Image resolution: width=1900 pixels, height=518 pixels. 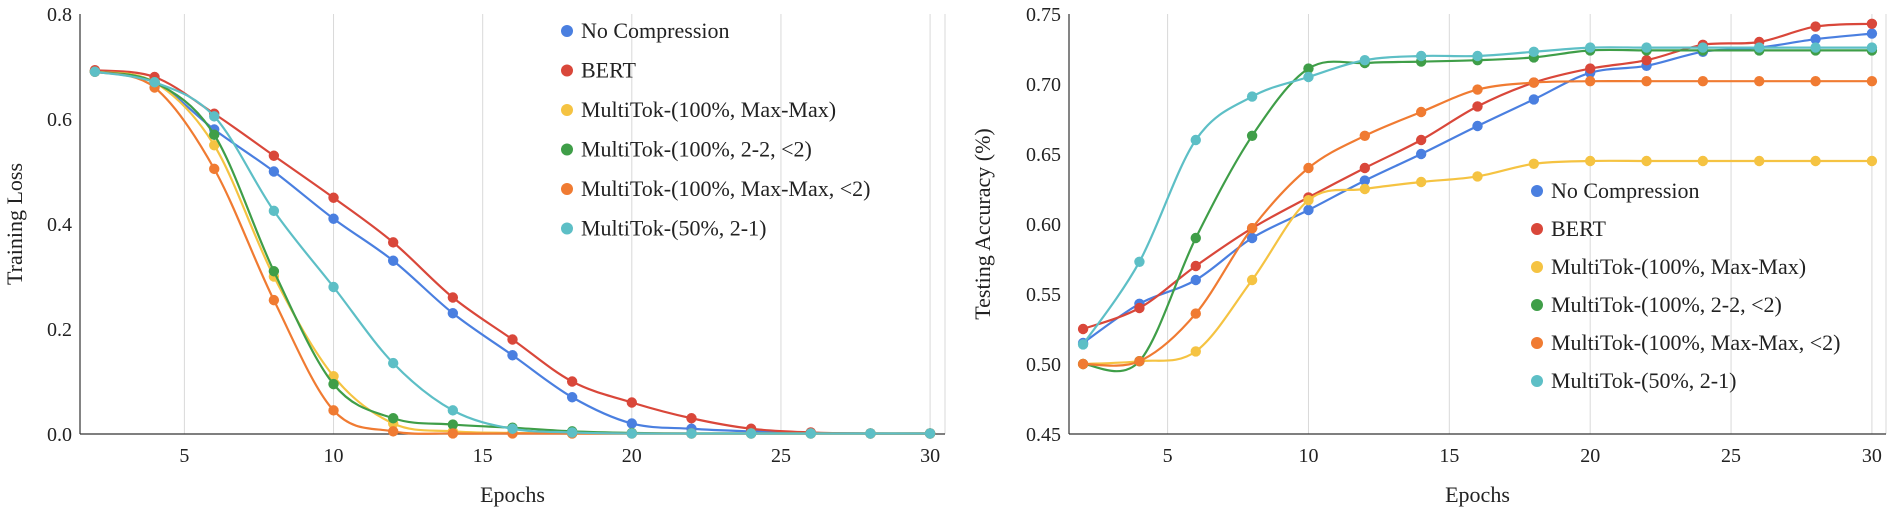 I want to click on y-tick-label: 0.8, so click(x=59, y=15).